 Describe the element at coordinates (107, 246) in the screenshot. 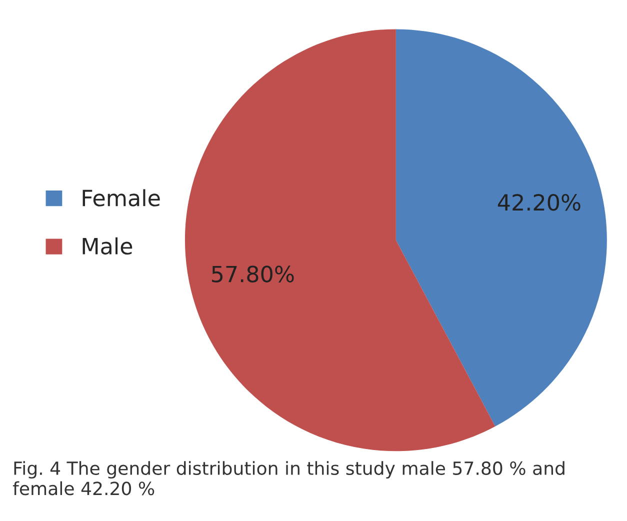

I see `legend-label: Male` at that location.